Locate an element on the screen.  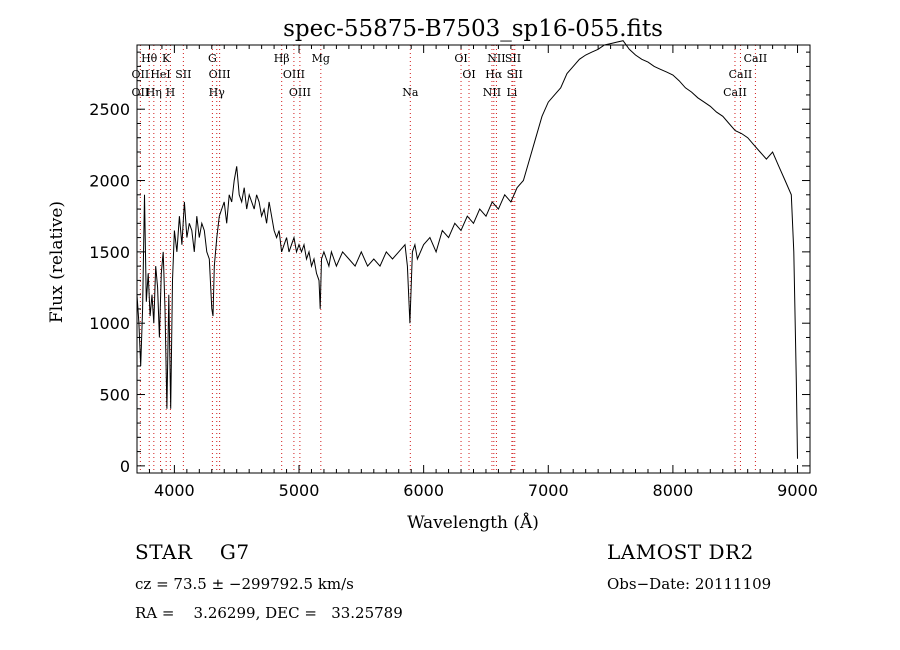
line-label: Hη is located at coordinates (154, 92).